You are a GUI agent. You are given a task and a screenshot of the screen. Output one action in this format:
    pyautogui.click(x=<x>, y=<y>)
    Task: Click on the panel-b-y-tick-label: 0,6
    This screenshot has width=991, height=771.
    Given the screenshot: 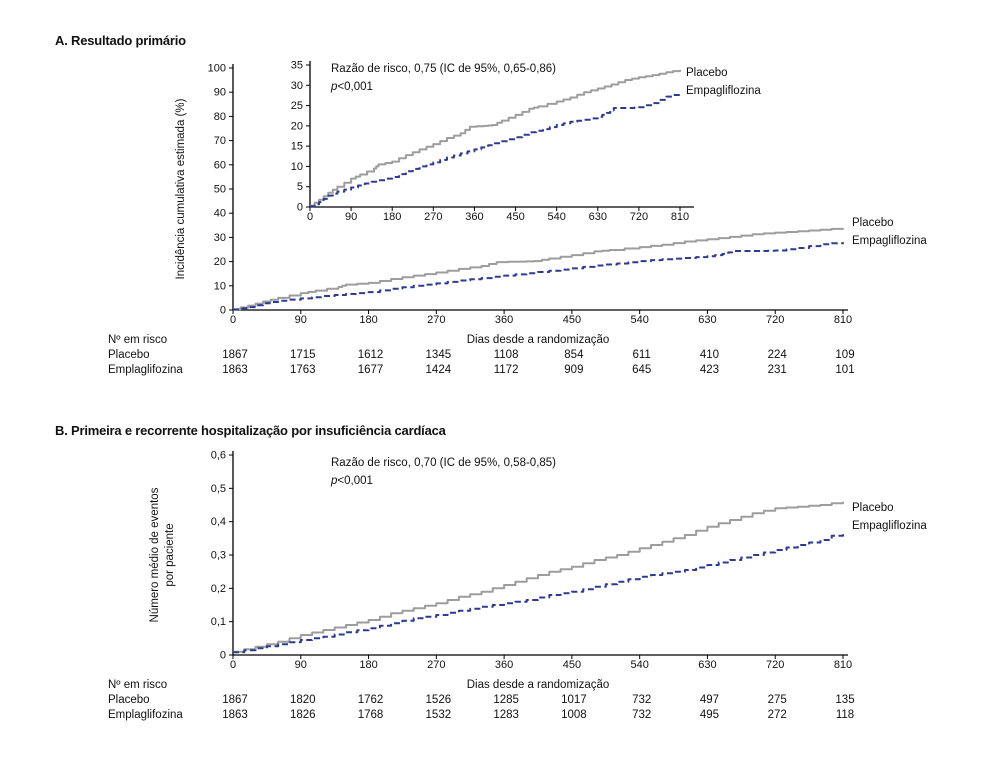 What is the action you would take?
    pyautogui.click(x=218, y=456)
    